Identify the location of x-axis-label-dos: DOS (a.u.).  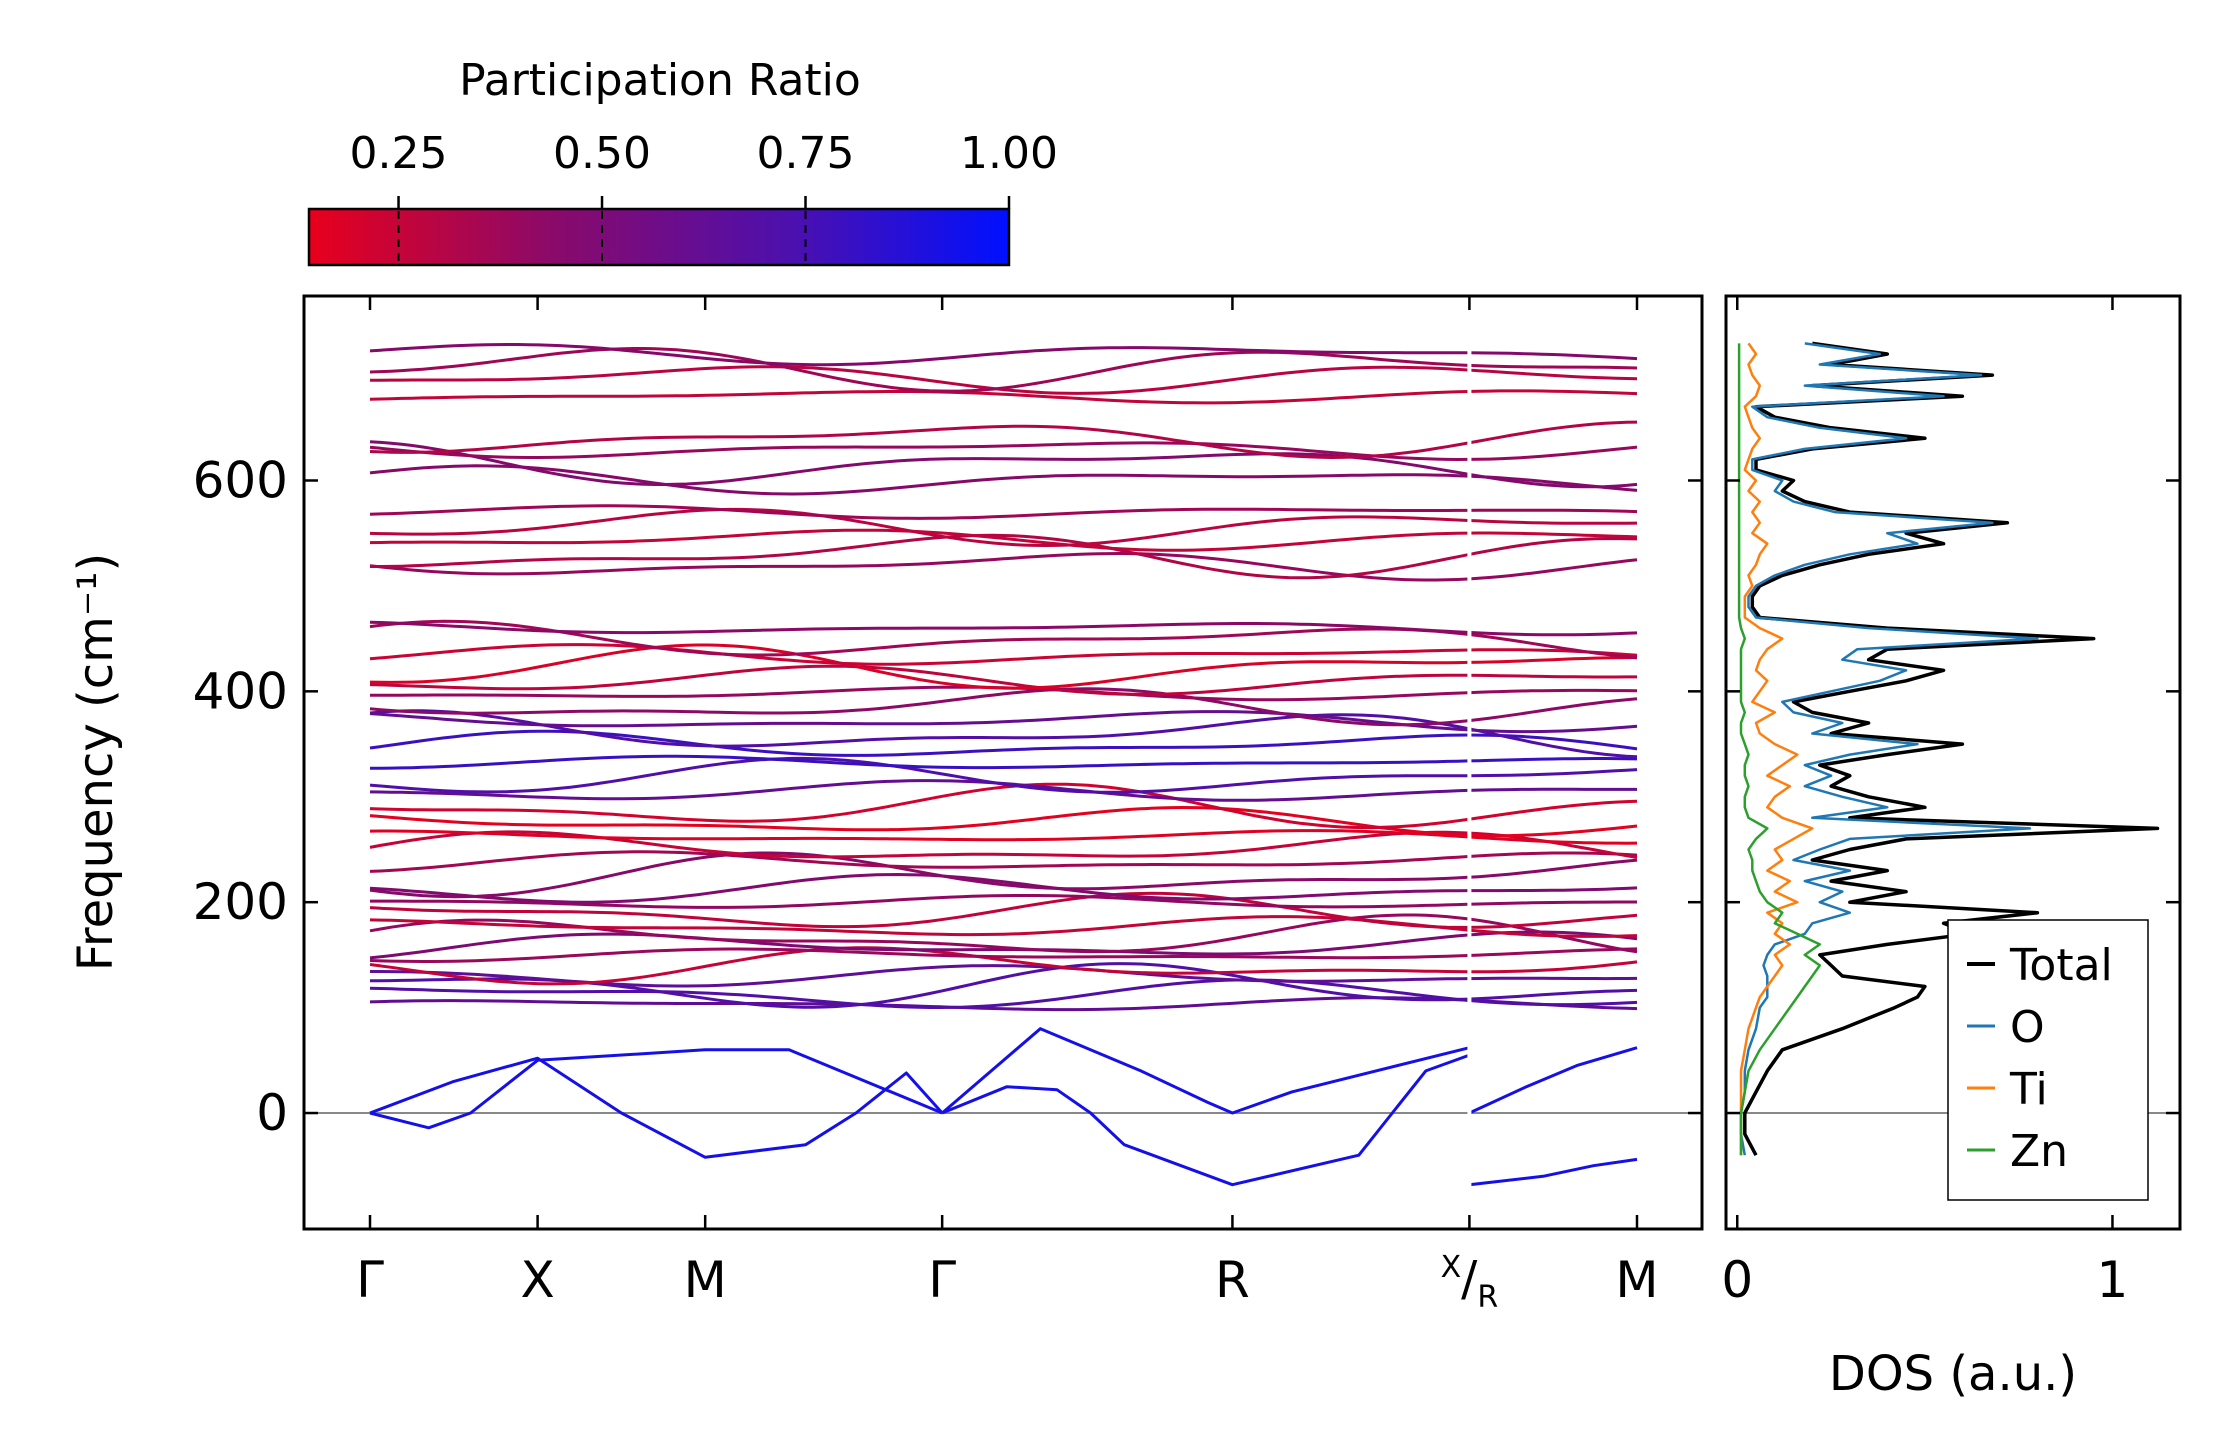
(1953, 1374).